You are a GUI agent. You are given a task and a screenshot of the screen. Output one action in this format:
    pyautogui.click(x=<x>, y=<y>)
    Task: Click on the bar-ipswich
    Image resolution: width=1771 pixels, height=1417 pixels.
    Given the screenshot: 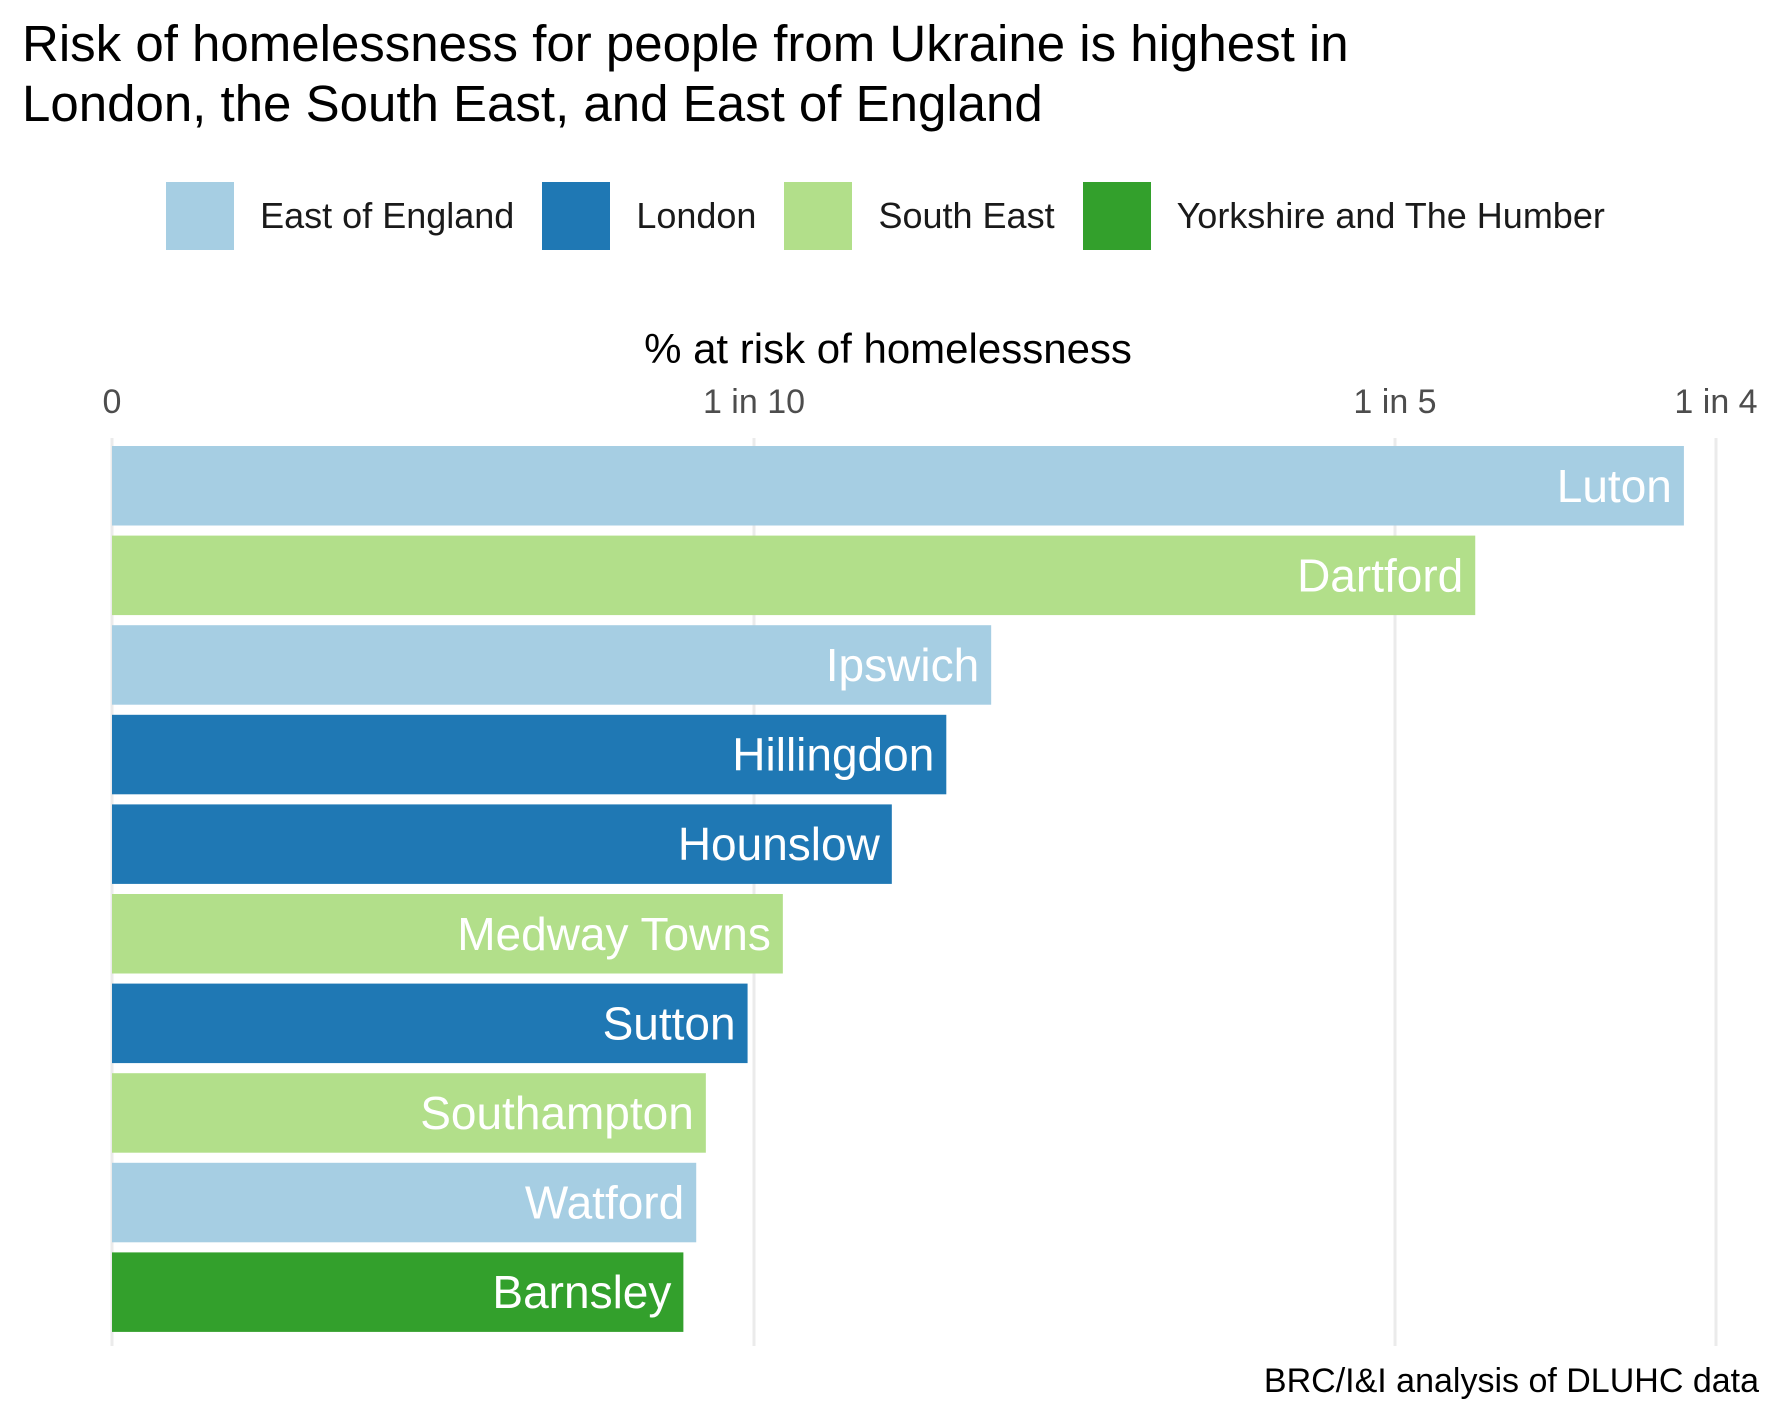 What is the action you would take?
    pyautogui.click(x=552, y=665)
    